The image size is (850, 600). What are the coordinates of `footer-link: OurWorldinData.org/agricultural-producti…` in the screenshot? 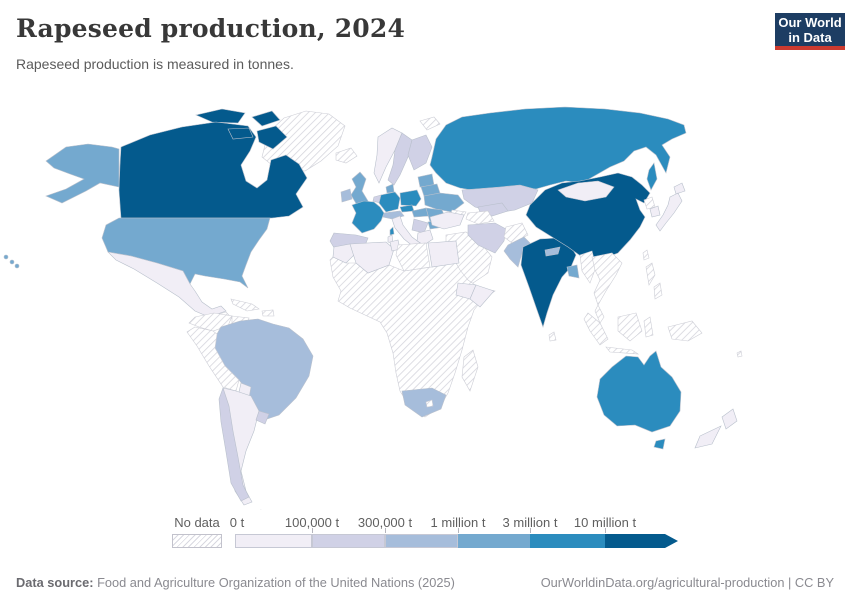 It's located at (687, 582).